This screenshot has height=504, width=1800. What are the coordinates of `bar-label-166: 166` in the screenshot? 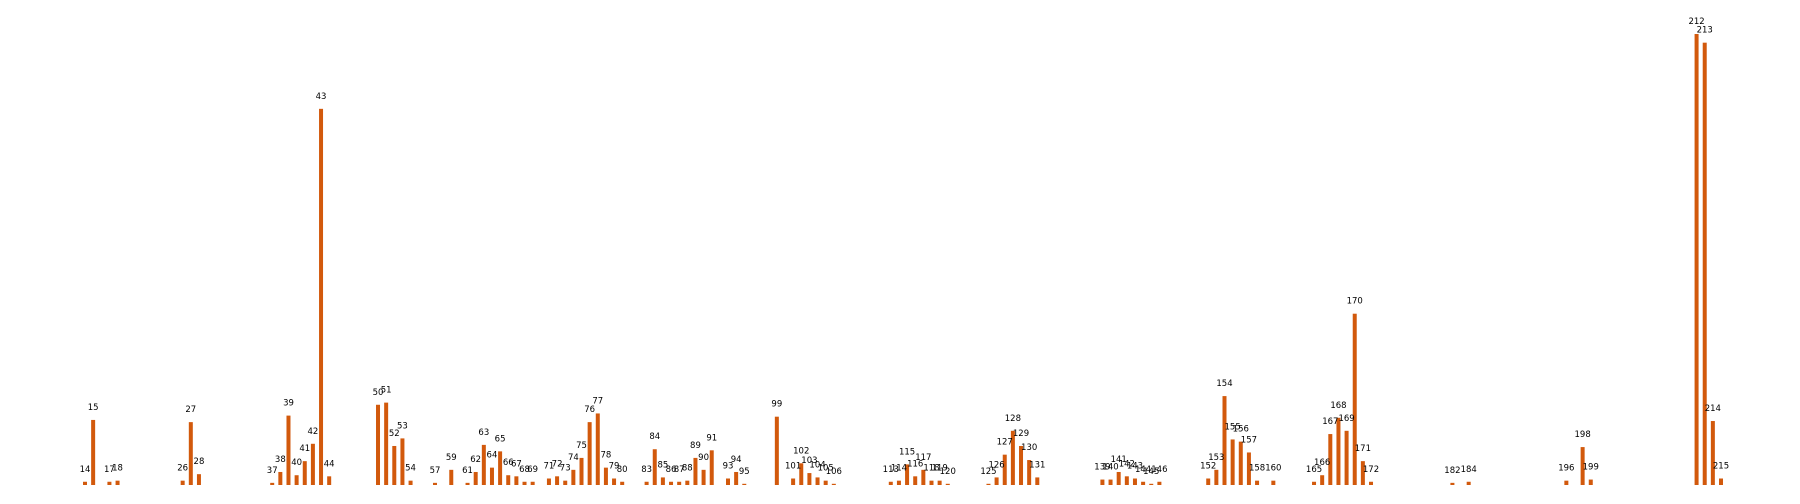 It's located at (1322, 463).